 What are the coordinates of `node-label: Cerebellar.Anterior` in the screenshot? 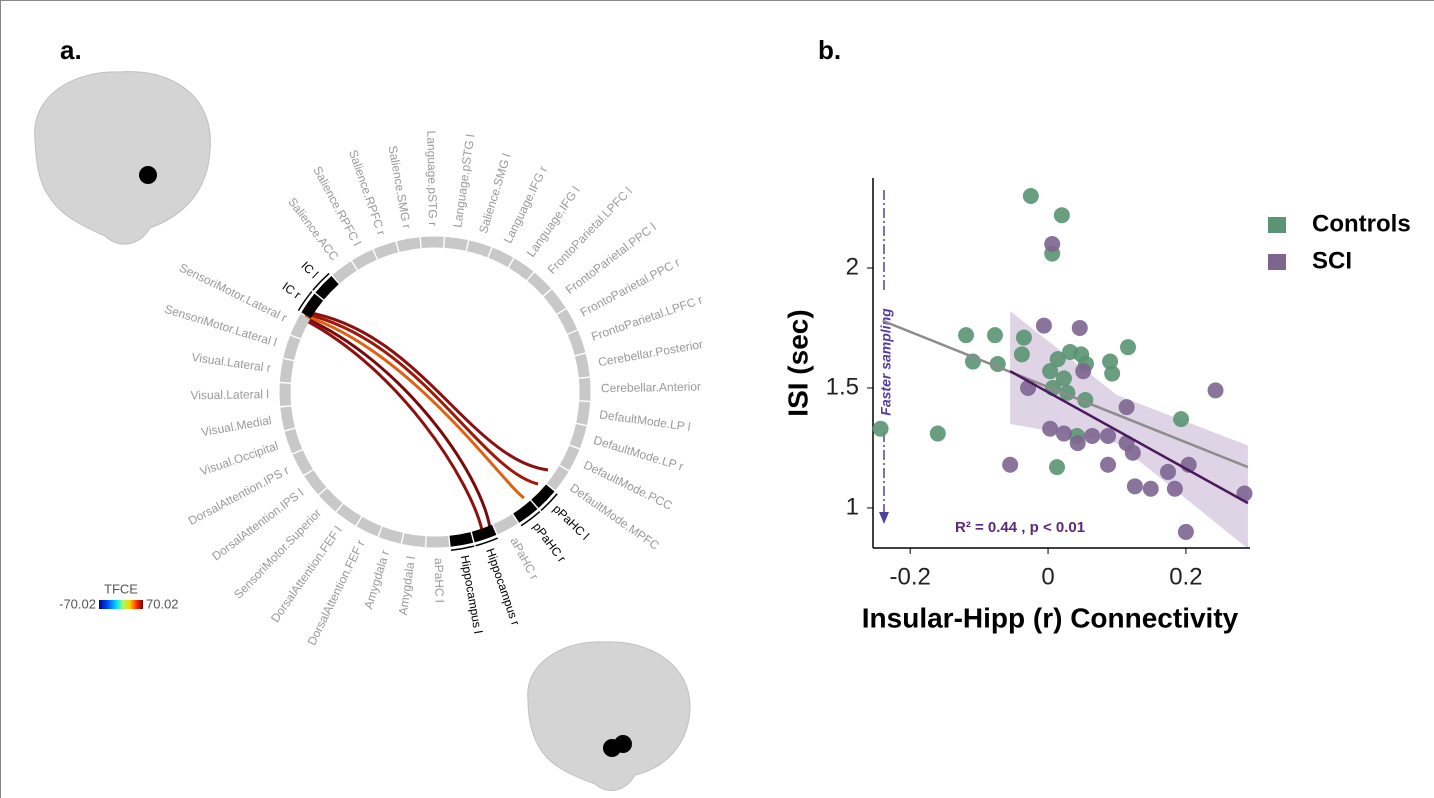 It's located at (651, 388).